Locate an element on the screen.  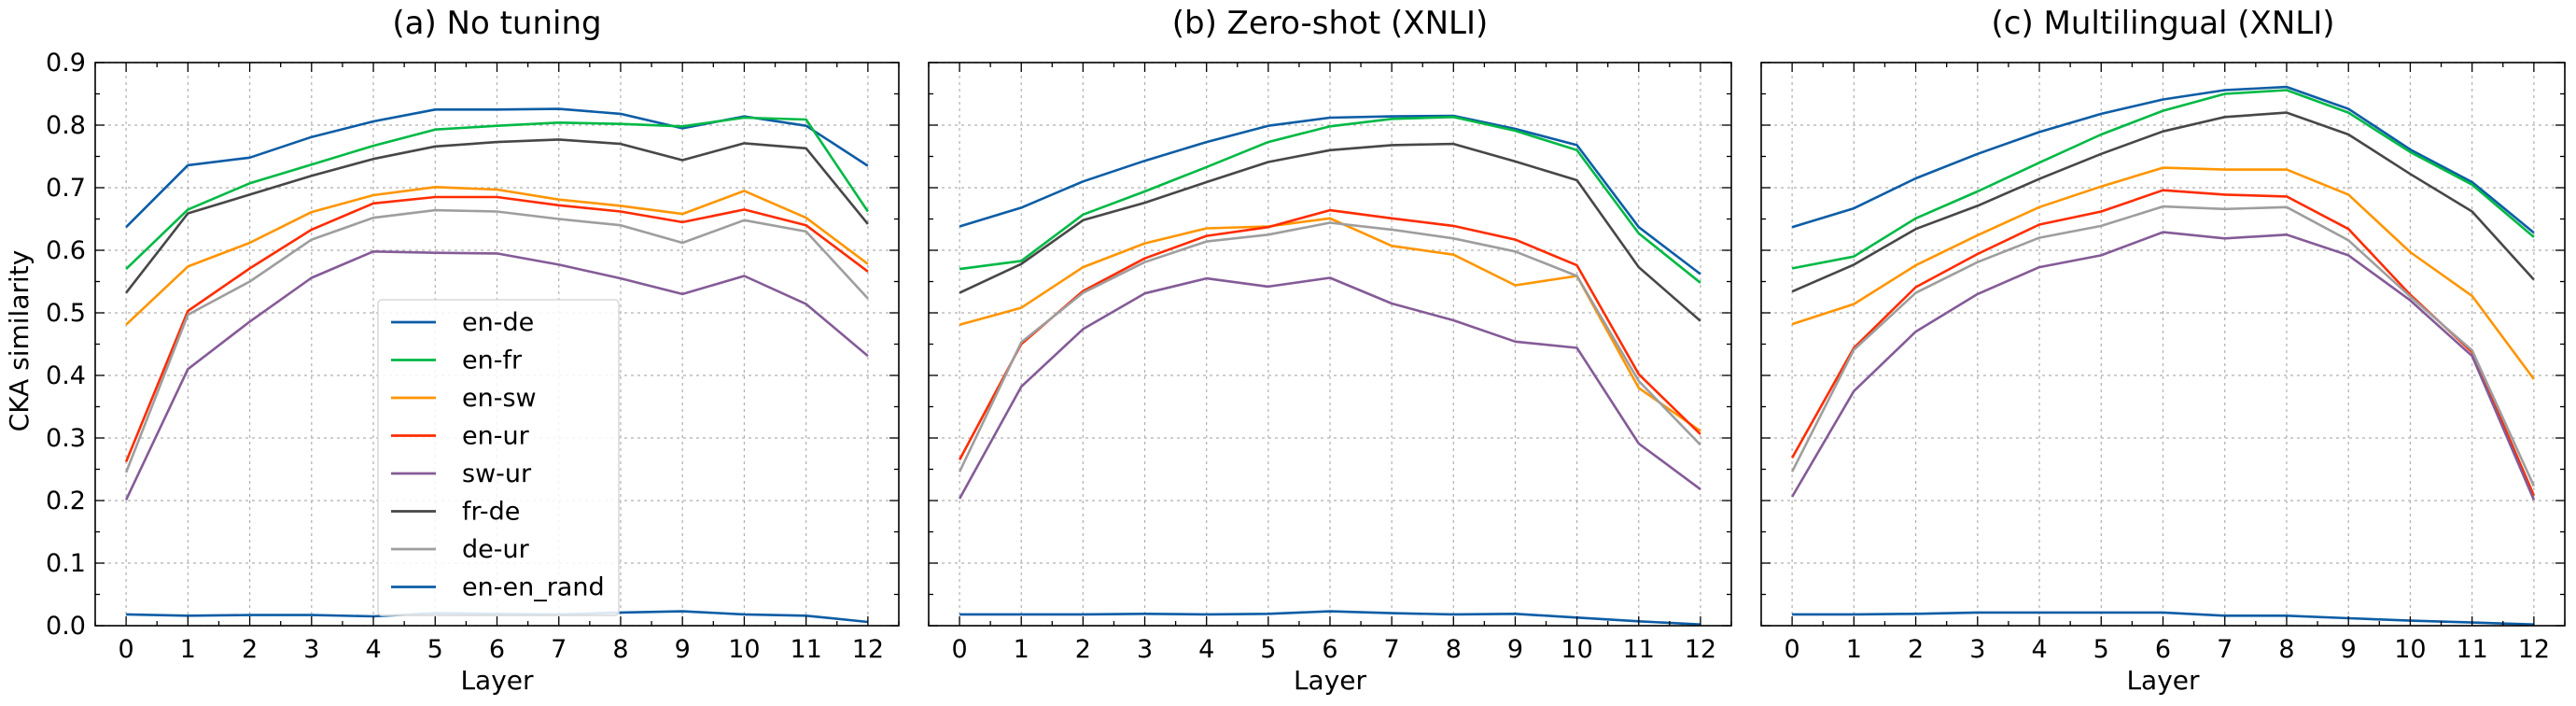
legend-box is located at coordinates (499, 457).